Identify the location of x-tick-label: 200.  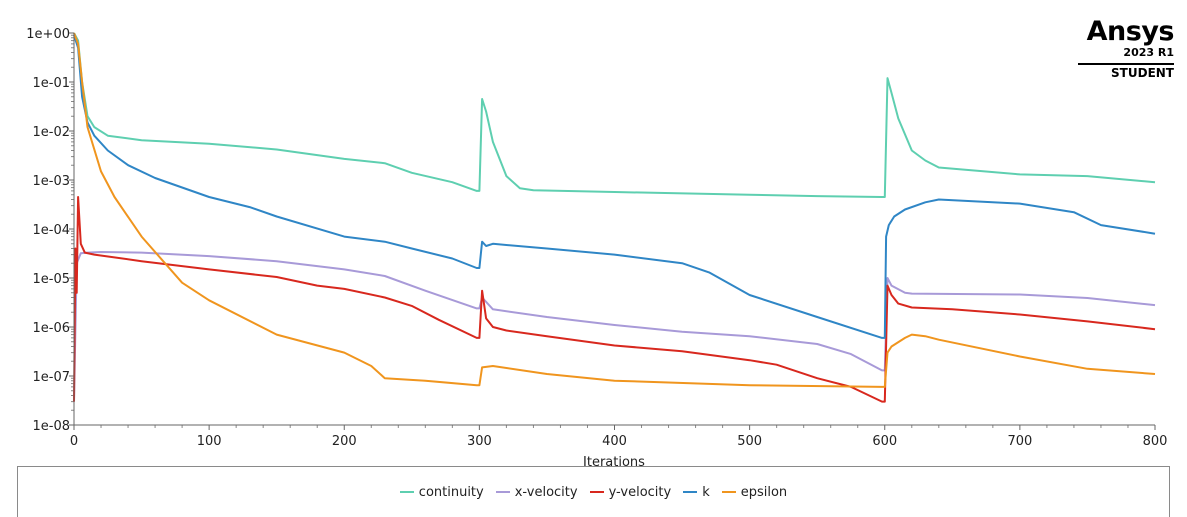
(344, 441).